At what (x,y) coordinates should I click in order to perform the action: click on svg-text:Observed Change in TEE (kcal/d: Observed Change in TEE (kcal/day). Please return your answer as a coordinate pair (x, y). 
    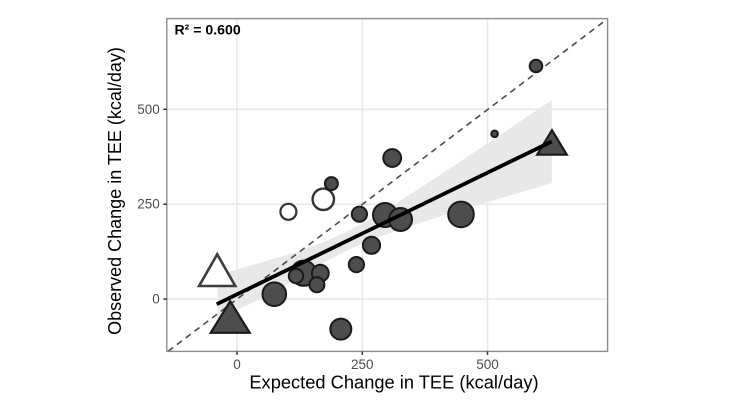
    Looking at the image, I should click on (115, 191).